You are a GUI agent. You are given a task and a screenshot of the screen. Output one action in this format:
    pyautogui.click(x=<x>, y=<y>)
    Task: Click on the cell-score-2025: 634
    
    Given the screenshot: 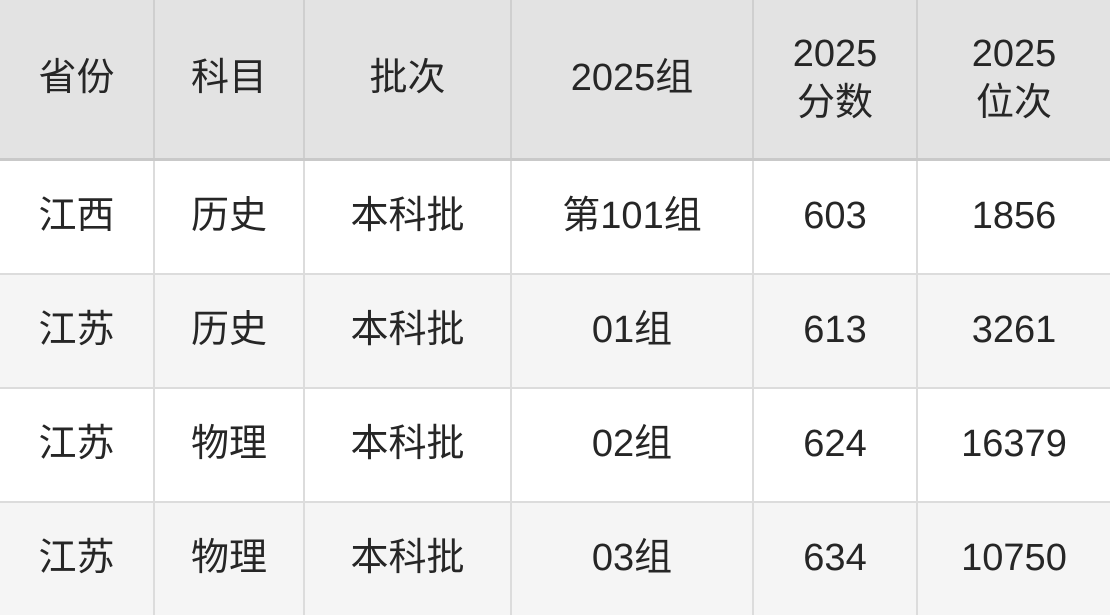 What is the action you would take?
    pyautogui.click(x=835, y=558)
    